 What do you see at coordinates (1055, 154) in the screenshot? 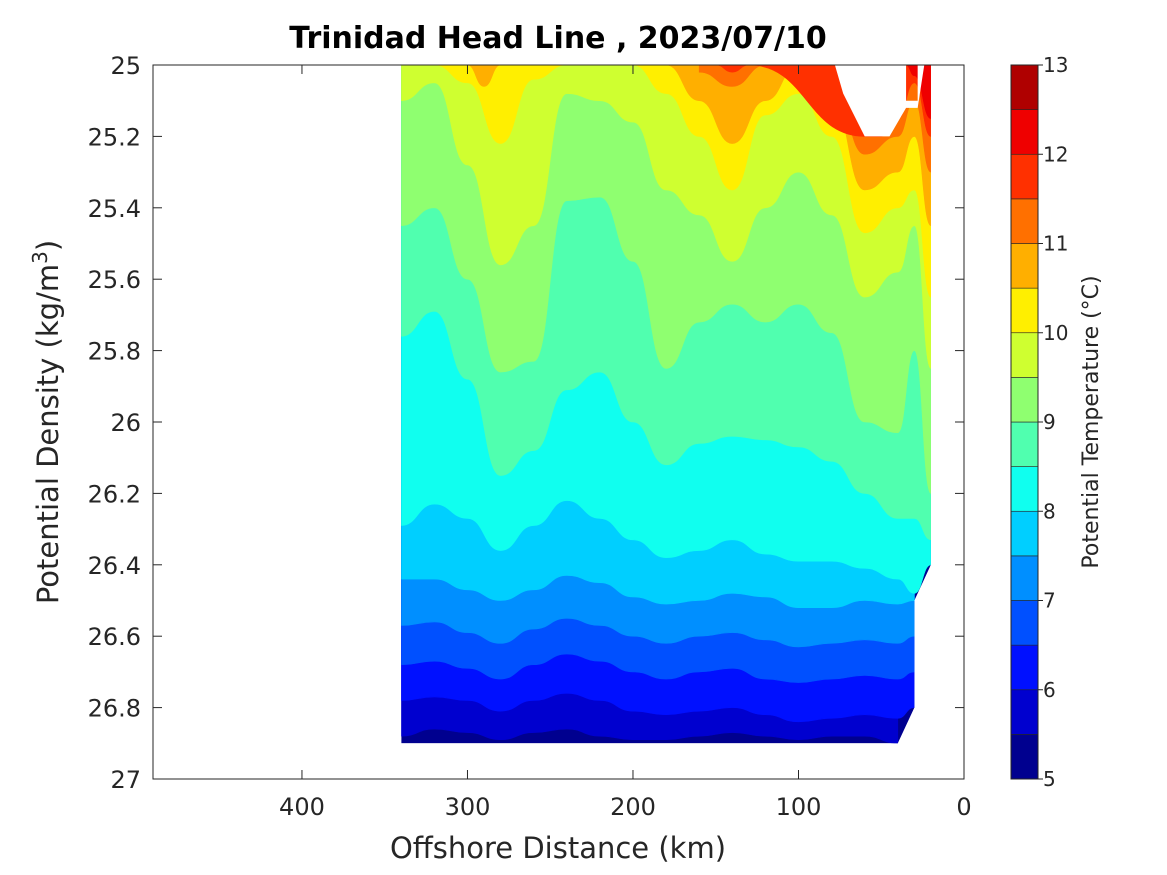
I see `colorbar-tick-label: 12` at bounding box center [1055, 154].